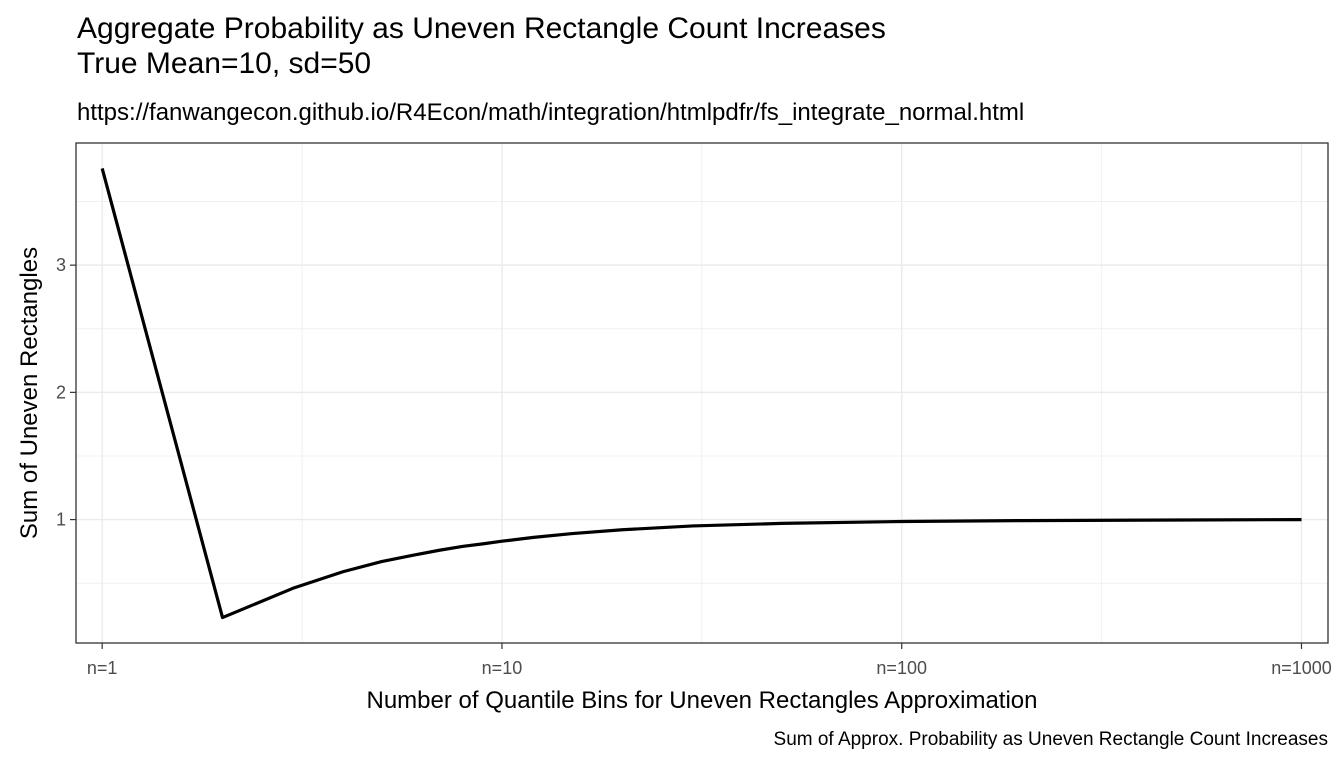 The height and width of the screenshot is (768, 1344). I want to click on y-tick-label: 3, so click(61, 265).